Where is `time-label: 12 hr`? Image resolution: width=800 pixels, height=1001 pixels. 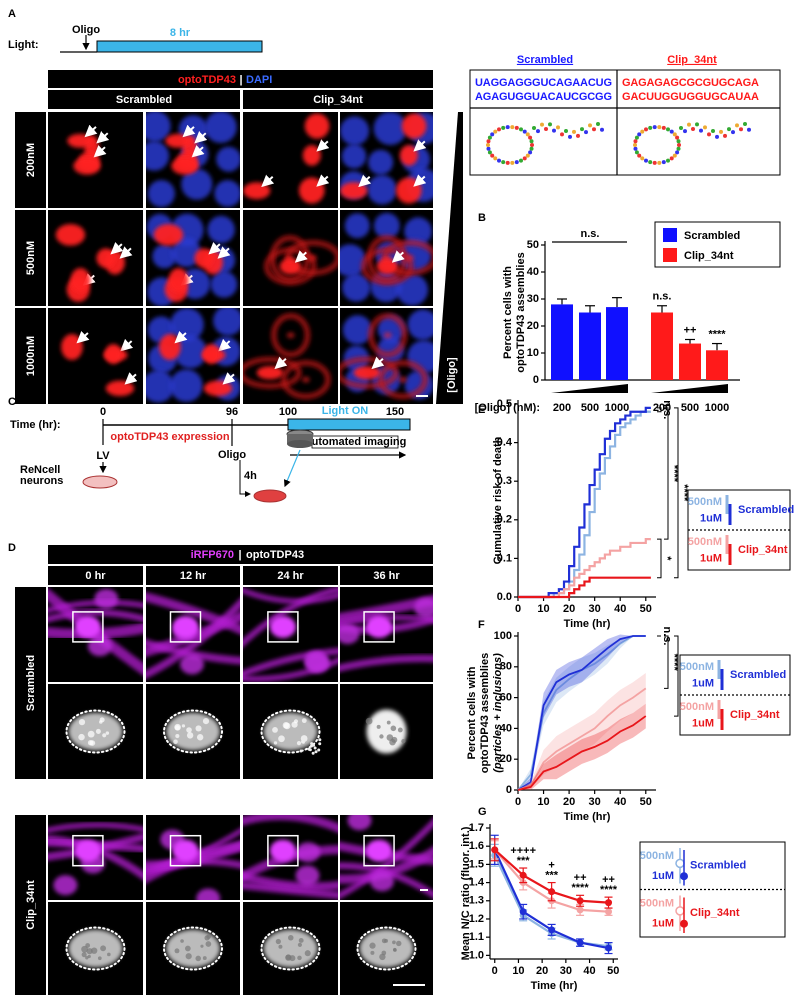
time-label: 12 hr is located at coordinates (193, 576).